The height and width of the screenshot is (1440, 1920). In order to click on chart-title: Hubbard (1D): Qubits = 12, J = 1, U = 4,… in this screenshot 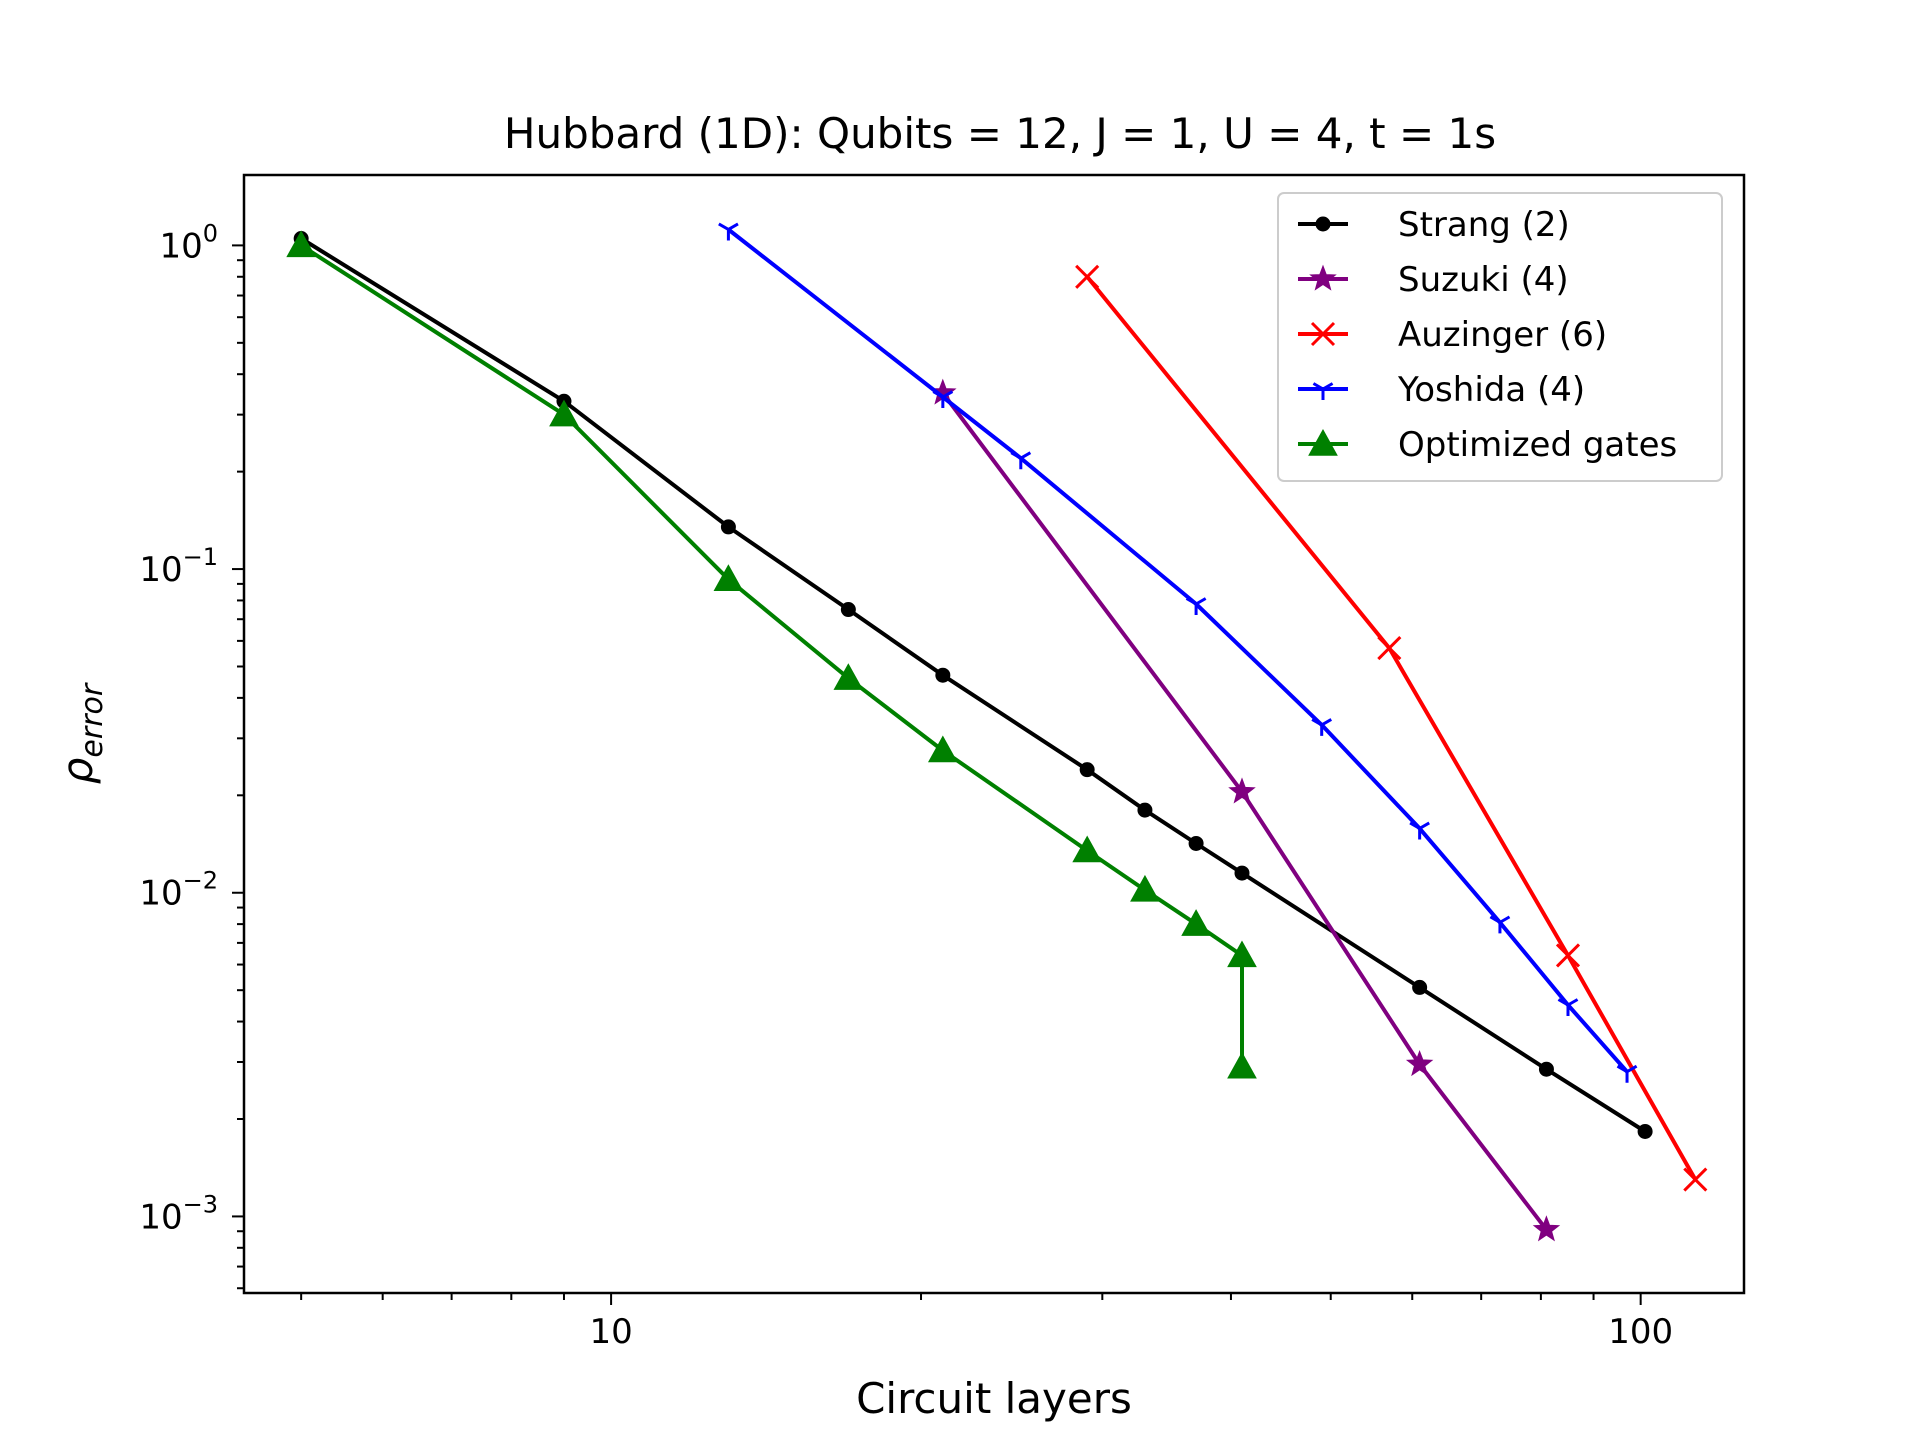, I will do `click(1000, 133)`.